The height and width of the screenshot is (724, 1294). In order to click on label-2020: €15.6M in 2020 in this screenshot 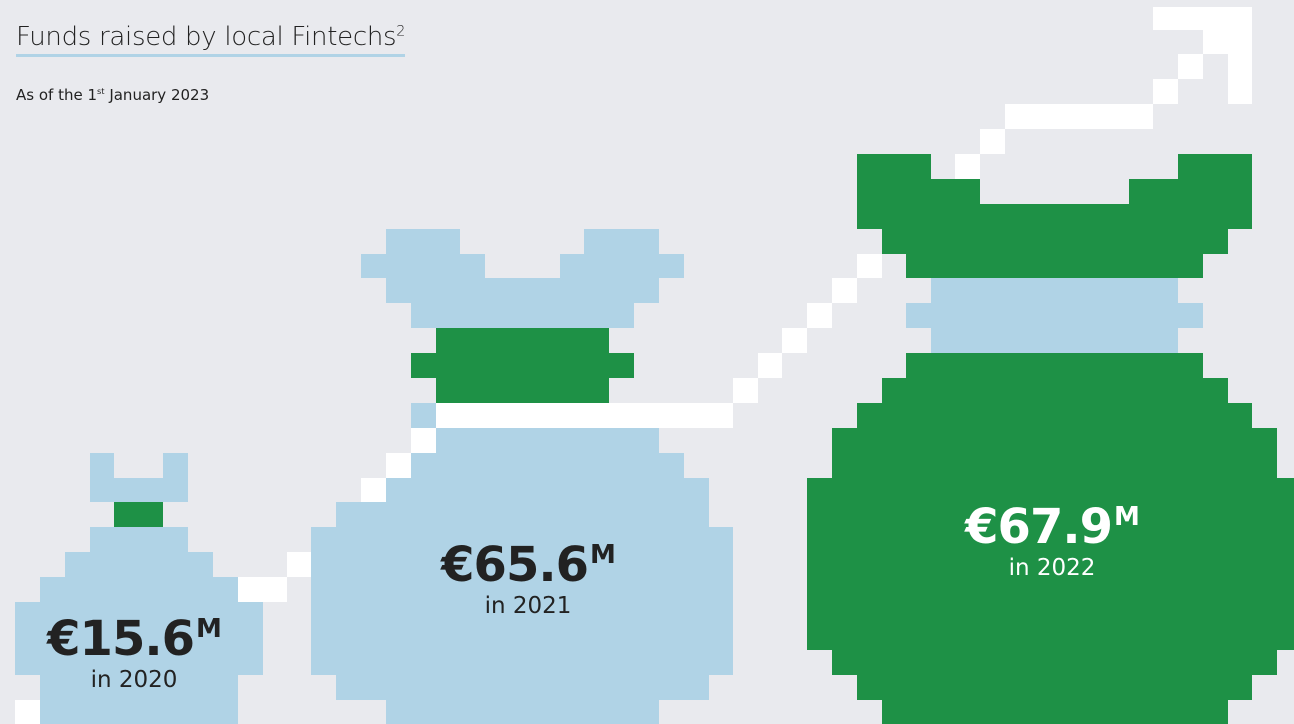, I will do `click(134, 648)`.